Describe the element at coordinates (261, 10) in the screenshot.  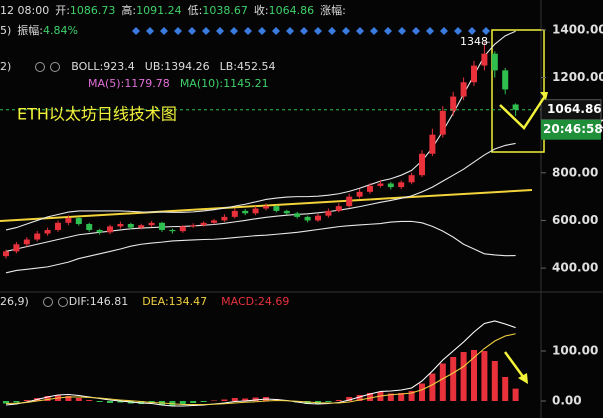
I see `field-label: 收:` at that location.